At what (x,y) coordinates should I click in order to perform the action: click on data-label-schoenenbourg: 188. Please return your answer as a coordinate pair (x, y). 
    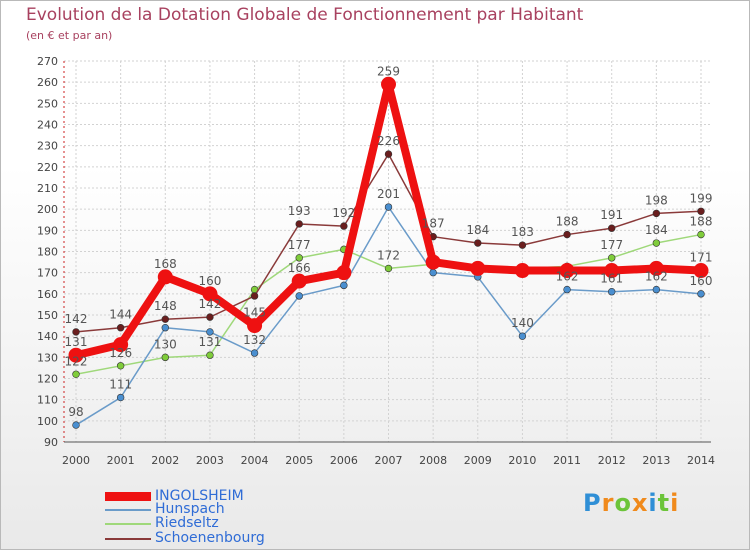
    Looking at the image, I should click on (567, 222).